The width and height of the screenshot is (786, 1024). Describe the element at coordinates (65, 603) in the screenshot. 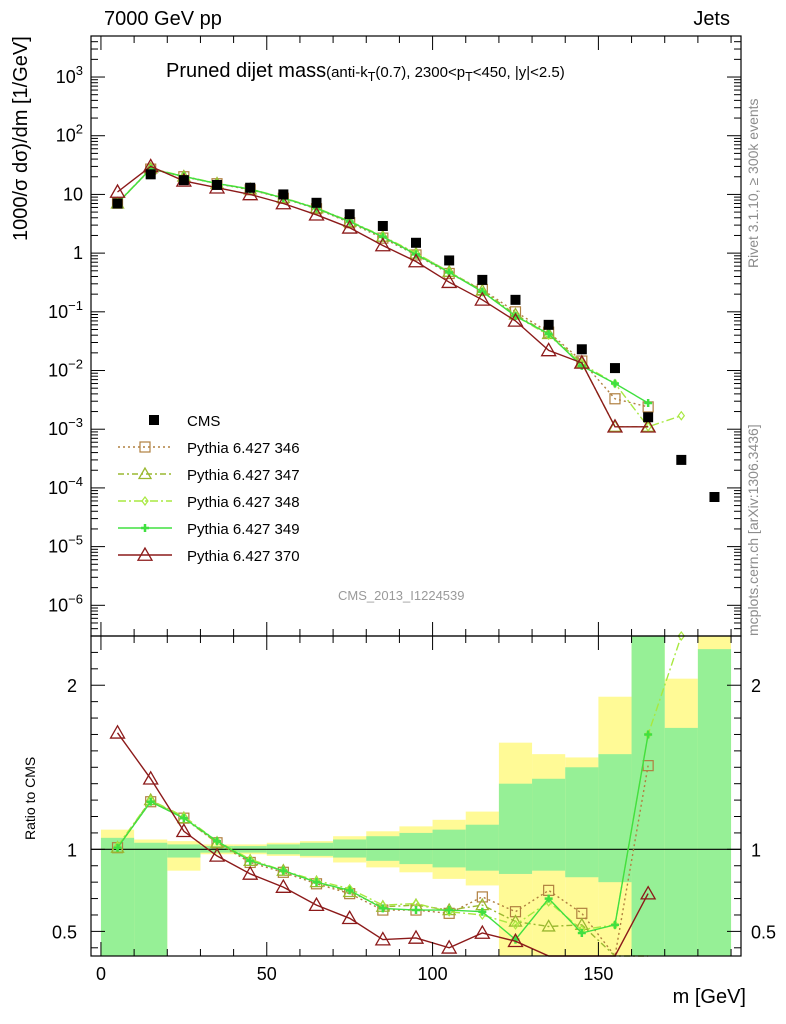

I see `y-tick-label: 10⁻⁶` at that location.